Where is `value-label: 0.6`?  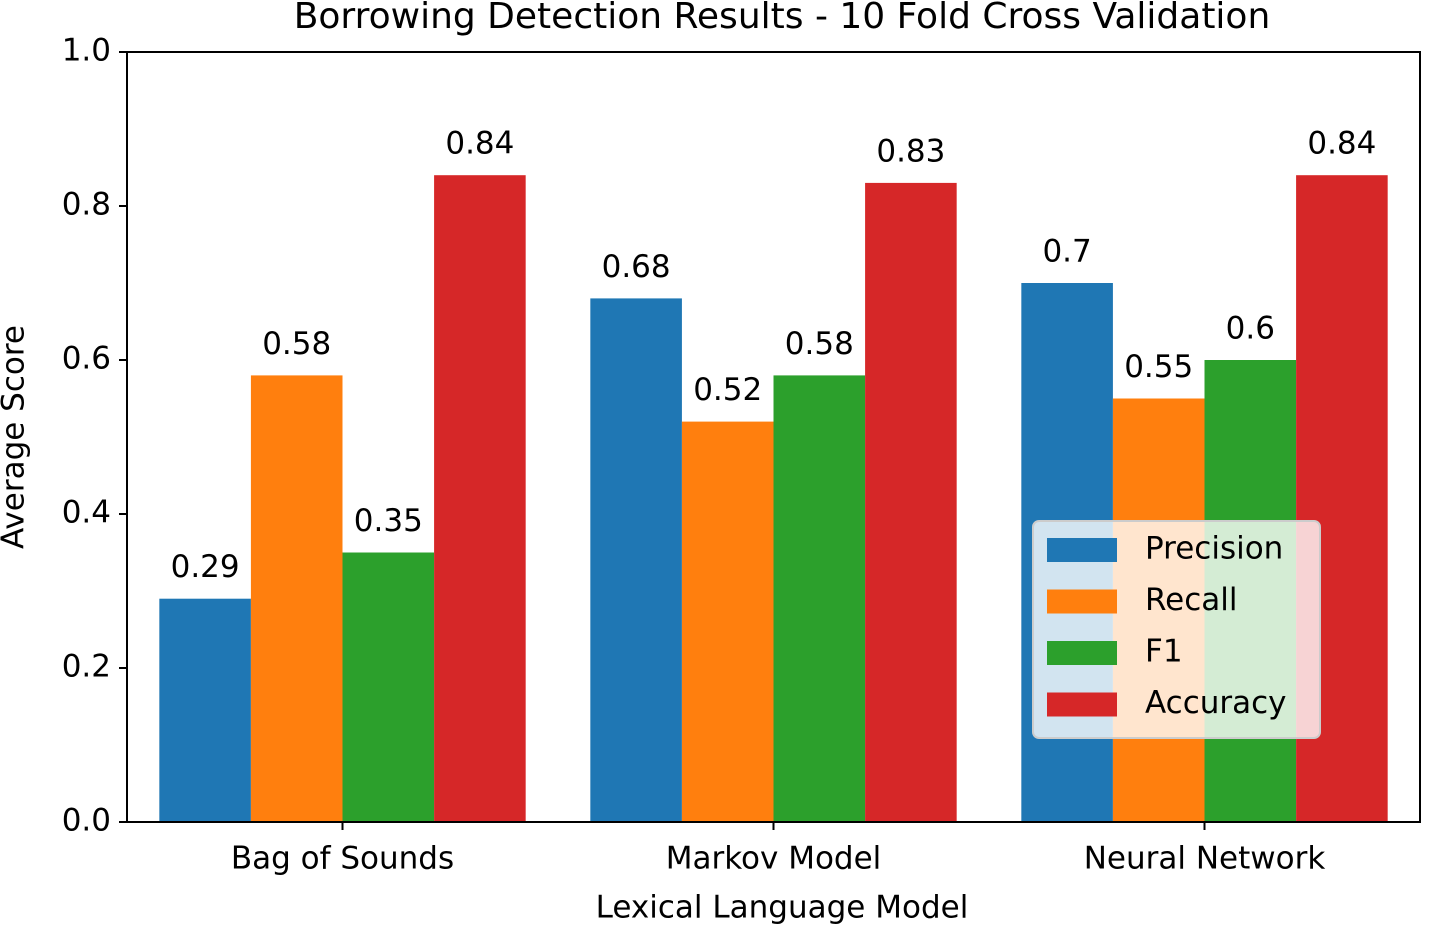
value-label: 0.6 is located at coordinates (1250, 329).